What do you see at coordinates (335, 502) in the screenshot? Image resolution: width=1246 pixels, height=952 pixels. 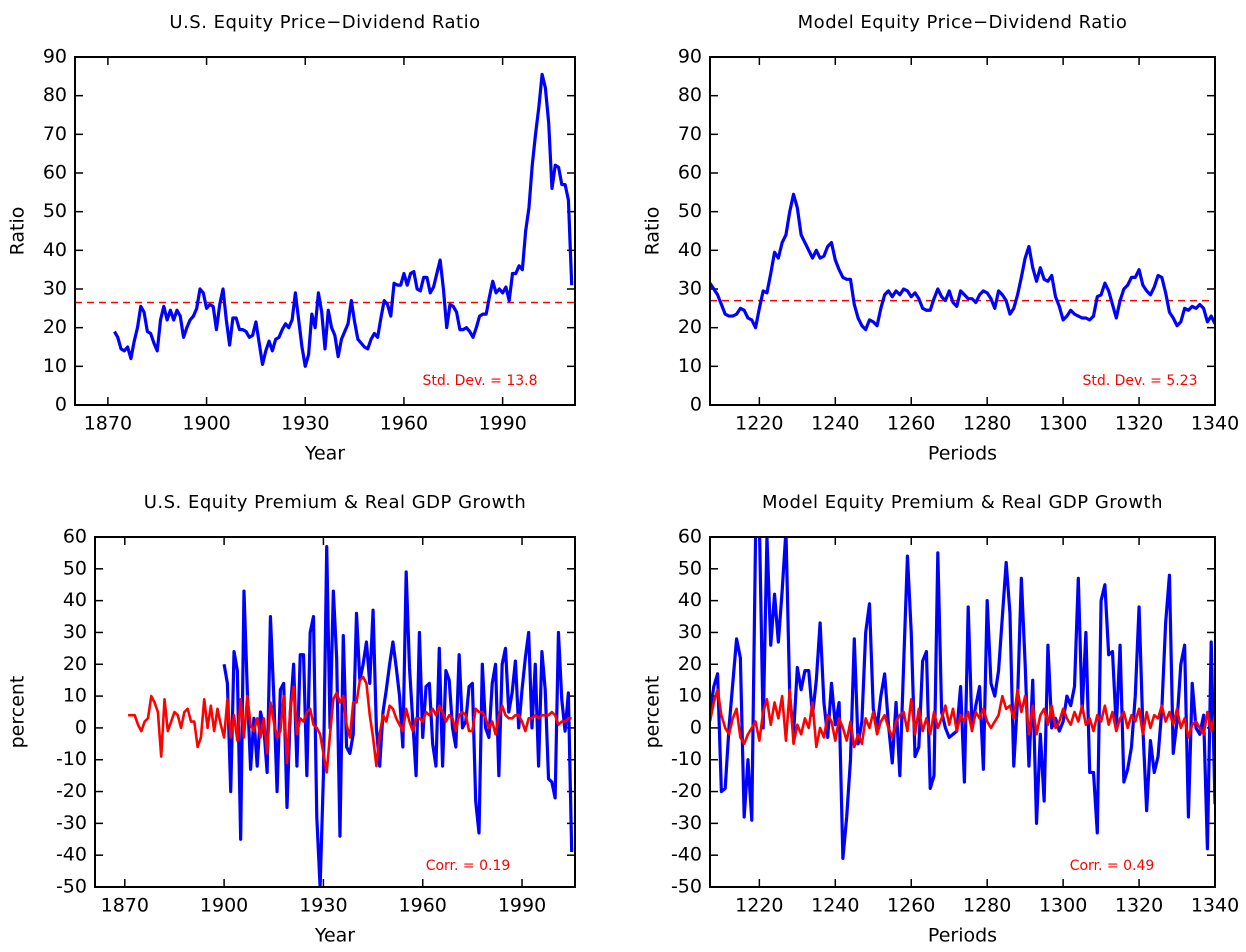 I see `chart-title: U.S. Equity Premium & Real GDP Growth` at bounding box center [335, 502].